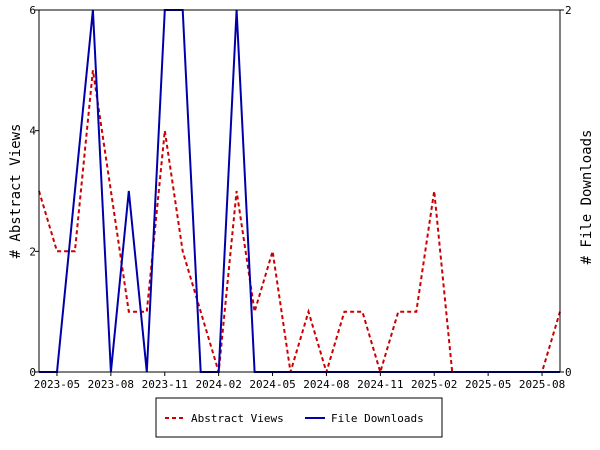 The width and height of the screenshot is (600, 450). What do you see at coordinates (165, 384) in the screenshot?
I see `x-tick-label: 2023-11` at bounding box center [165, 384].